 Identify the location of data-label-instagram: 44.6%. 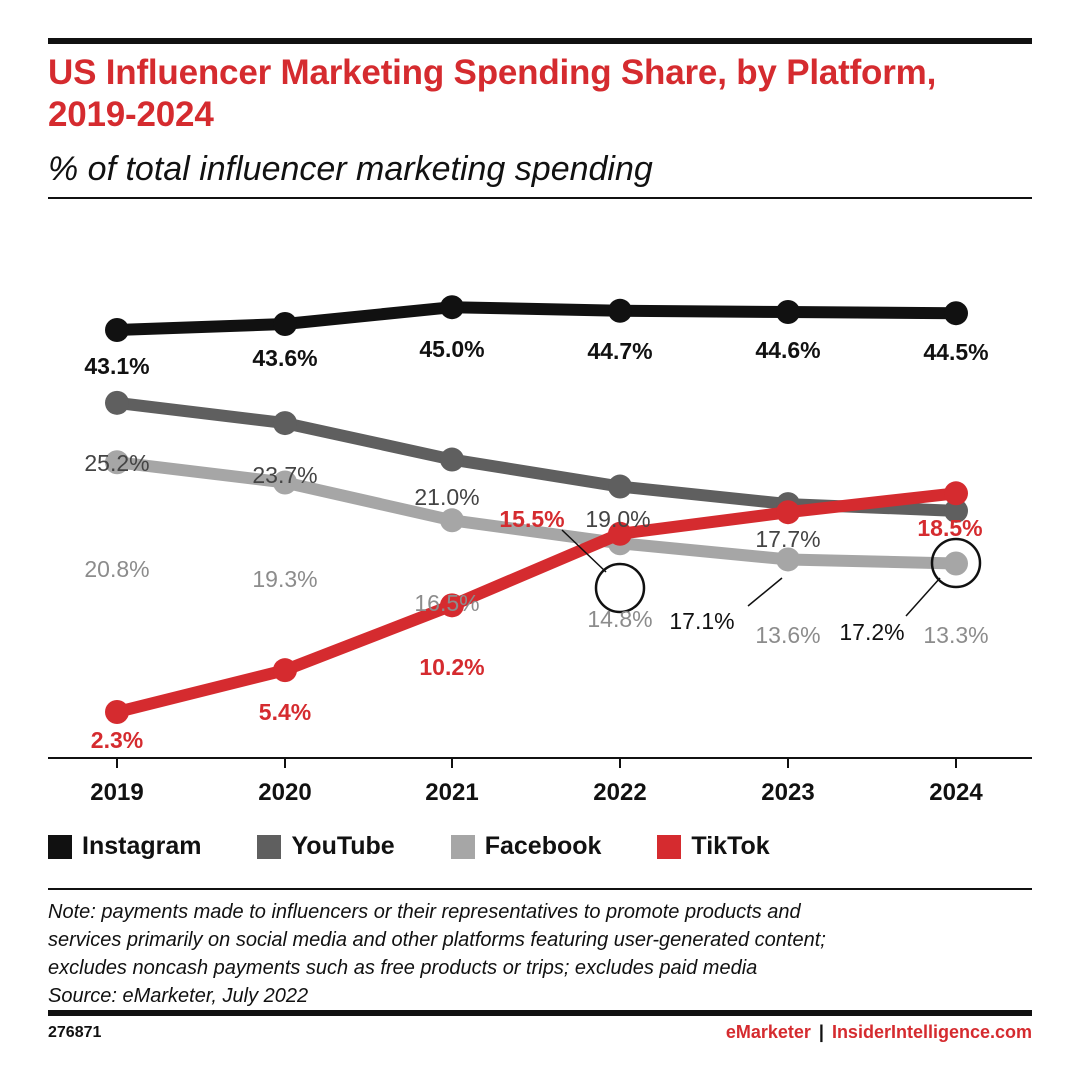
(787, 350).